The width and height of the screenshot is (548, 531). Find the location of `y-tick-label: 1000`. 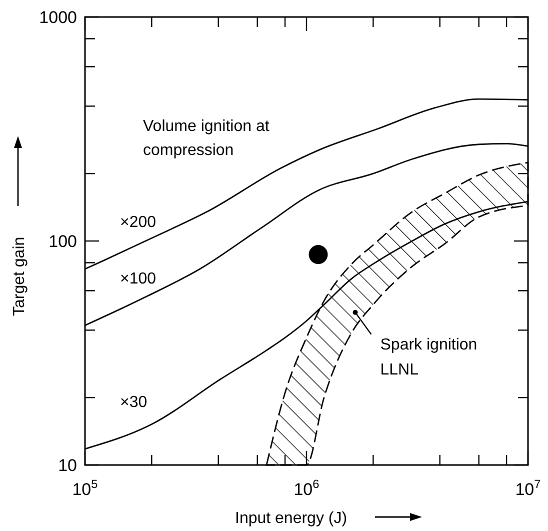

y-tick-label: 1000 is located at coordinates (58, 17).